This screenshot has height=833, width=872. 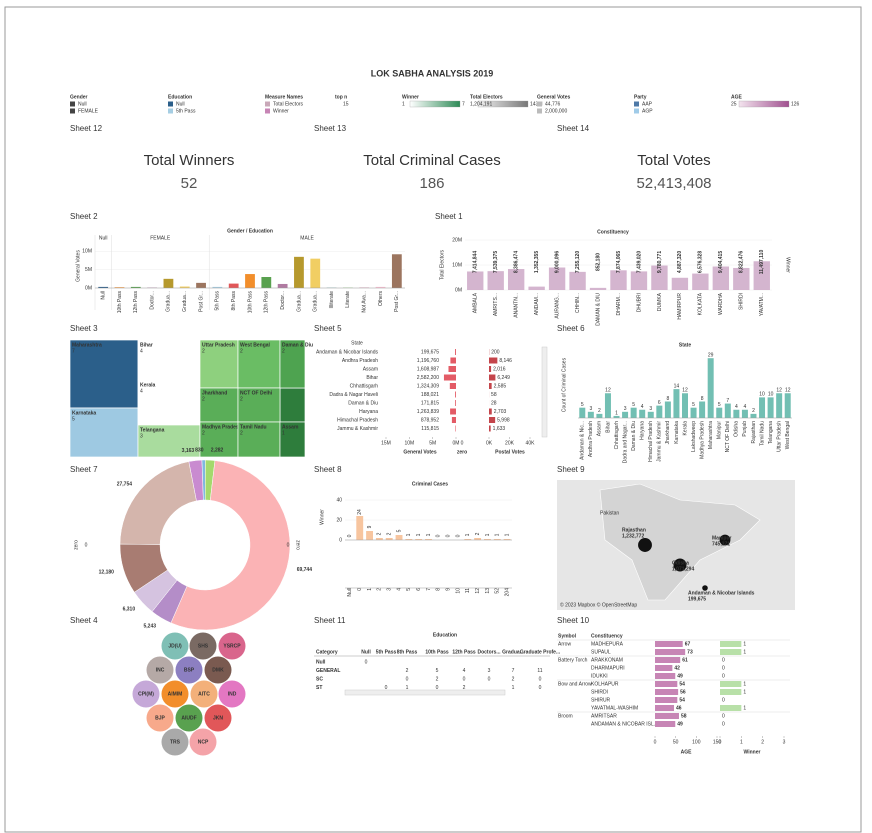 I want to click on kpi-label: Total Winners, so click(x=189, y=160).